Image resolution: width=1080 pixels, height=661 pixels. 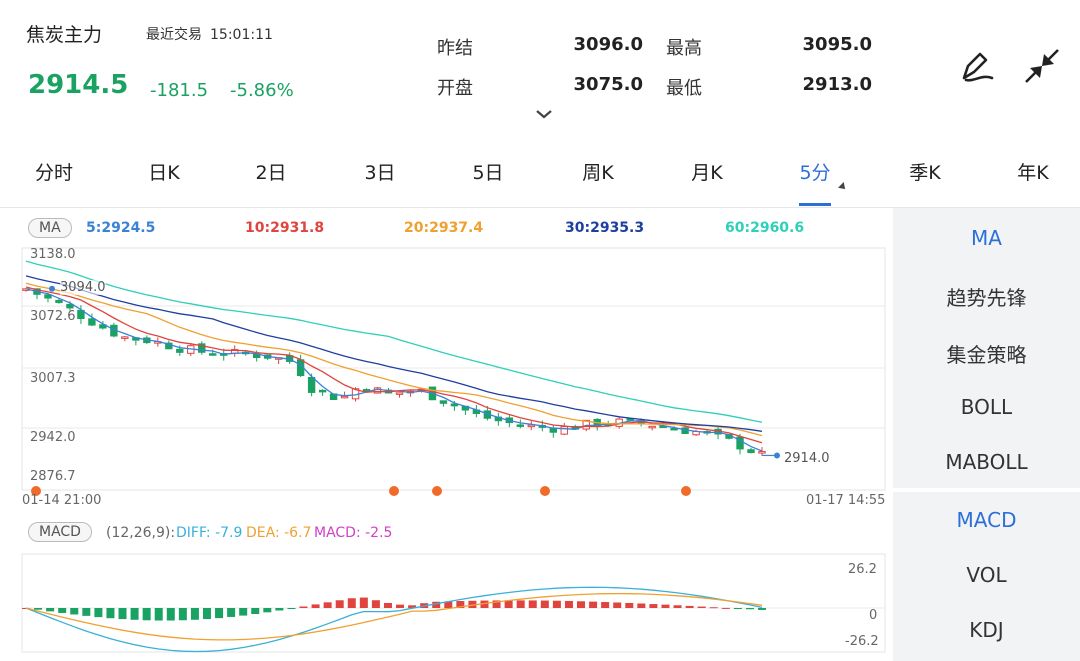 I want to click on tab-monthly: 月K, so click(x=707, y=173).